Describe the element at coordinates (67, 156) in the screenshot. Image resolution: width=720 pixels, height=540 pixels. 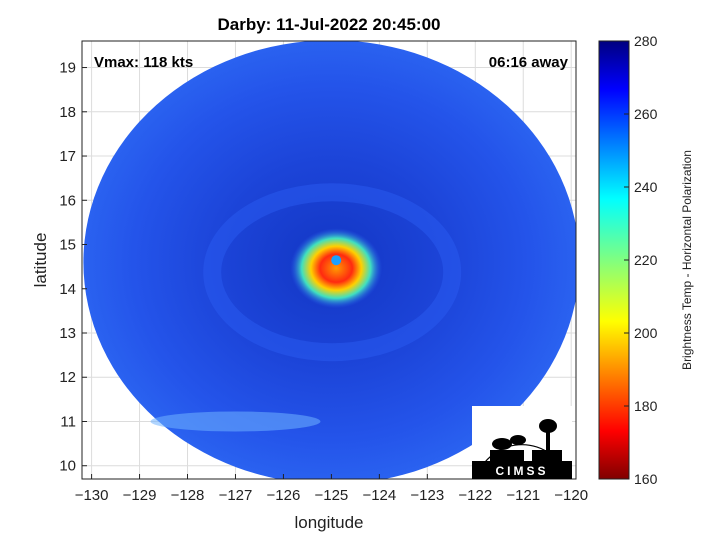
I see `y-tick-label: 17` at that location.